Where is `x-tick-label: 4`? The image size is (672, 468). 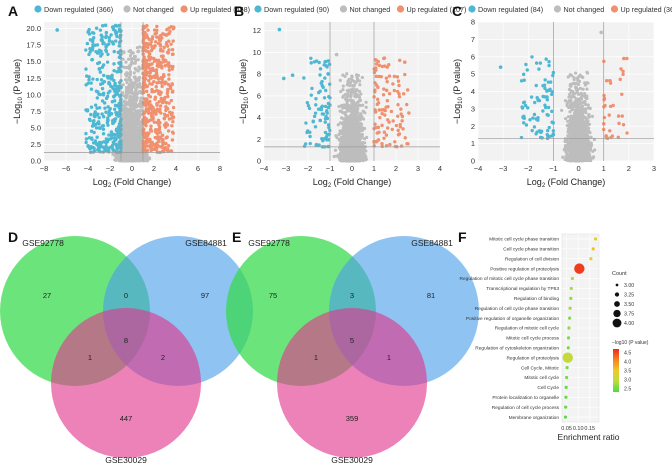 x-tick-label: 4 is located at coordinates (176, 168).